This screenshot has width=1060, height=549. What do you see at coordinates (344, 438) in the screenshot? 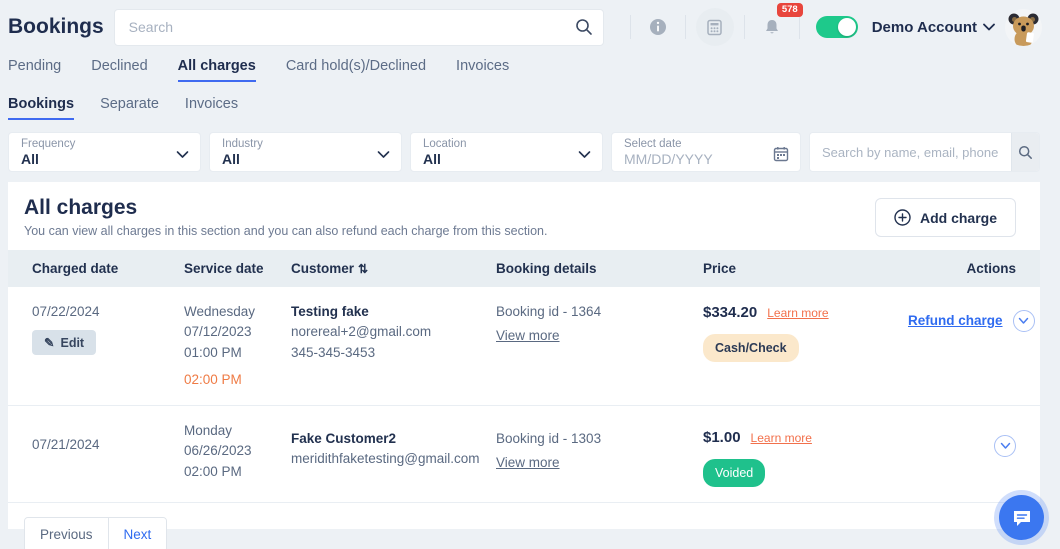
I see `customer-name: Fake Customer2` at bounding box center [344, 438].